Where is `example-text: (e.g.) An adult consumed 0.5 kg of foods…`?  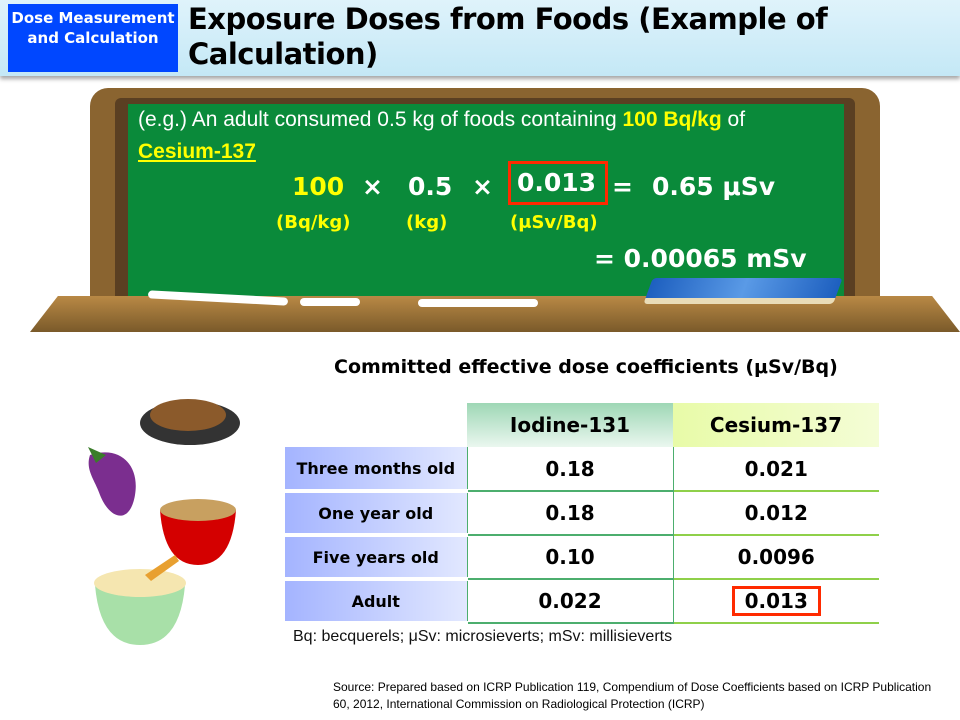 example-text: (e.g.) An adult consumed 0.5 kg of foods… is located at coordinates (442, 119).